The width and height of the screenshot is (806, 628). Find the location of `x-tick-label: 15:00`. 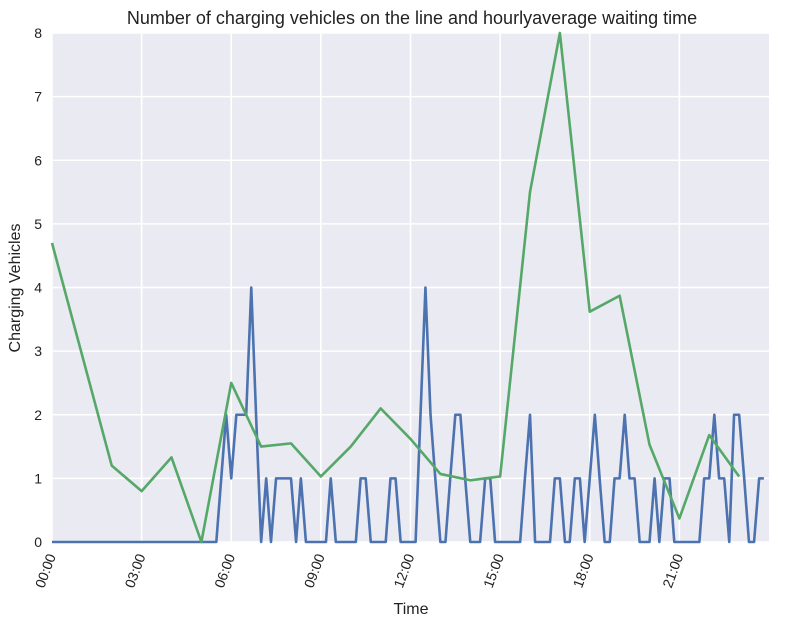

x-tick-label: 15:00 is located at coordinates (493, 570).